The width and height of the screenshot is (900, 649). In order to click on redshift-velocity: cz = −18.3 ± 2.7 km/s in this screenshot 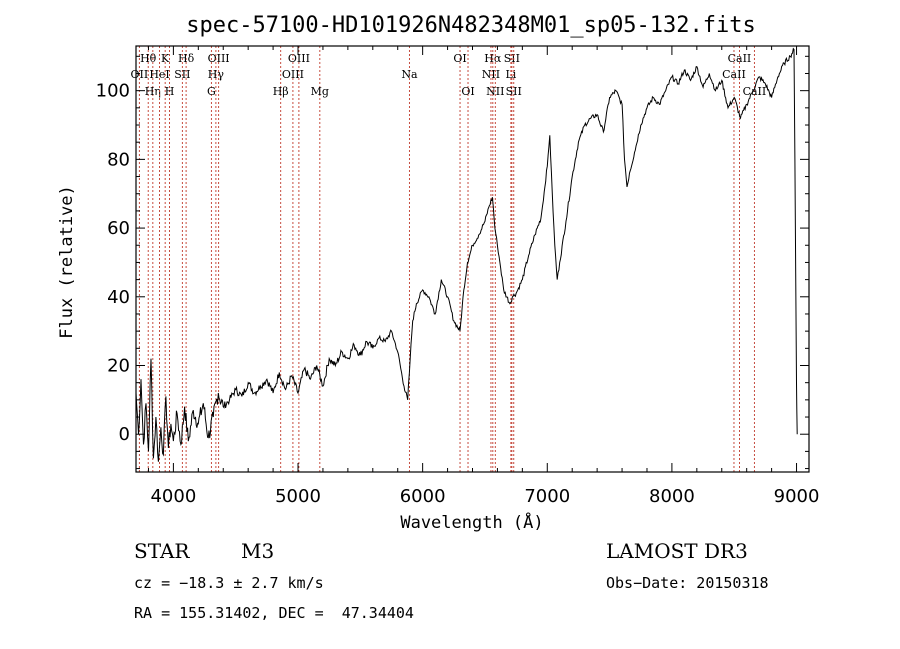, I will do `click(229, 583)`.